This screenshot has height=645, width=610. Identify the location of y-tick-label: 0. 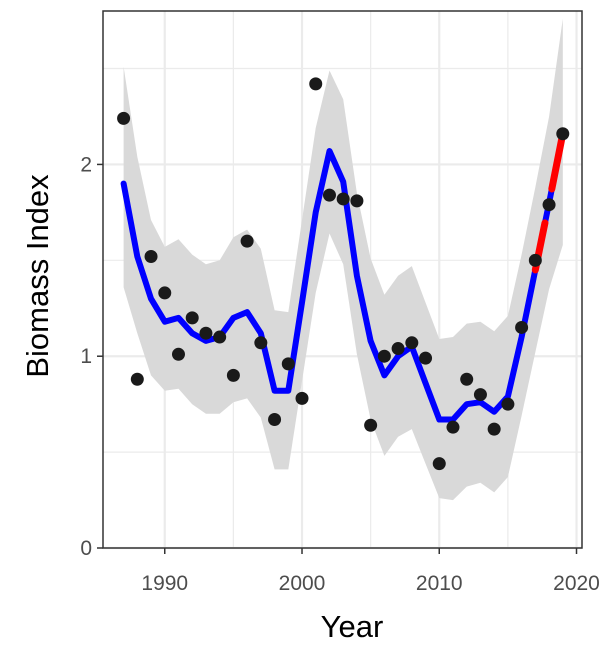
(86, 548).